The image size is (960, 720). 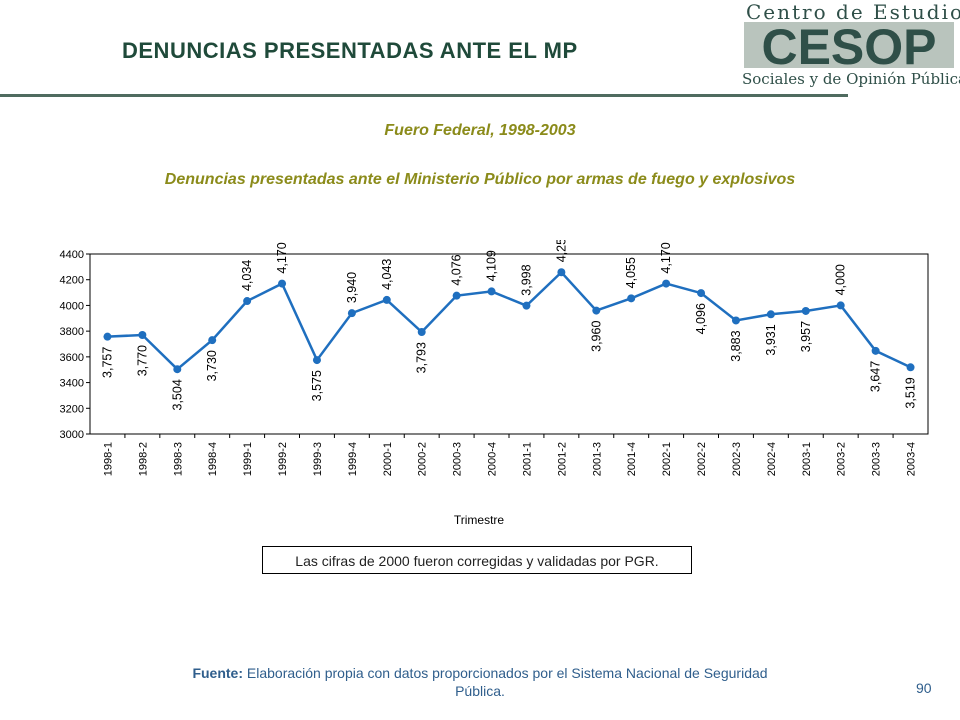 I want to click on data-label: 4,096, so click(x=701, y=318).